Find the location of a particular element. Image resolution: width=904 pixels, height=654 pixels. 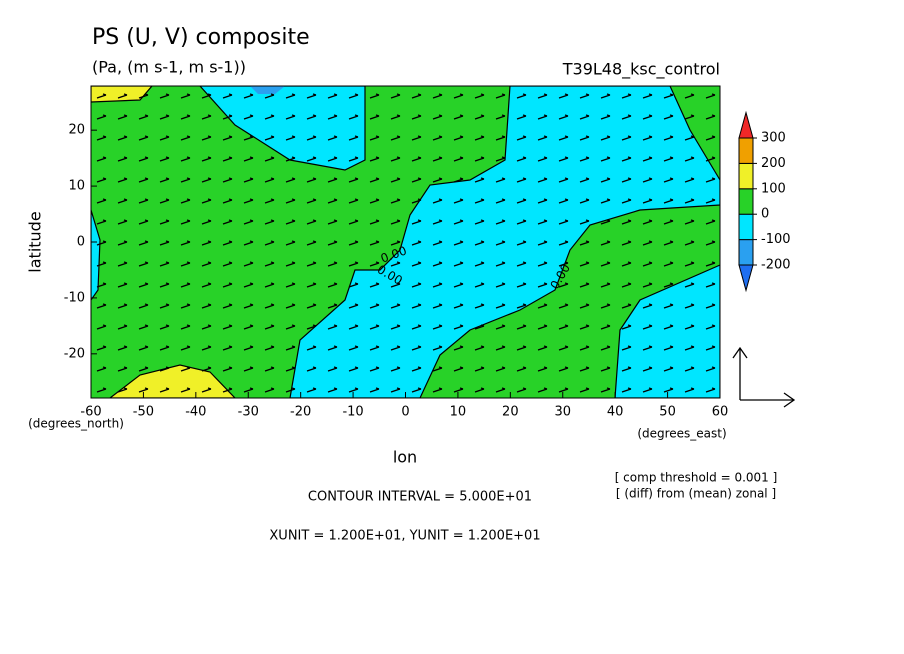

x-tick-label: 0 is located at coordinates (405, 412).